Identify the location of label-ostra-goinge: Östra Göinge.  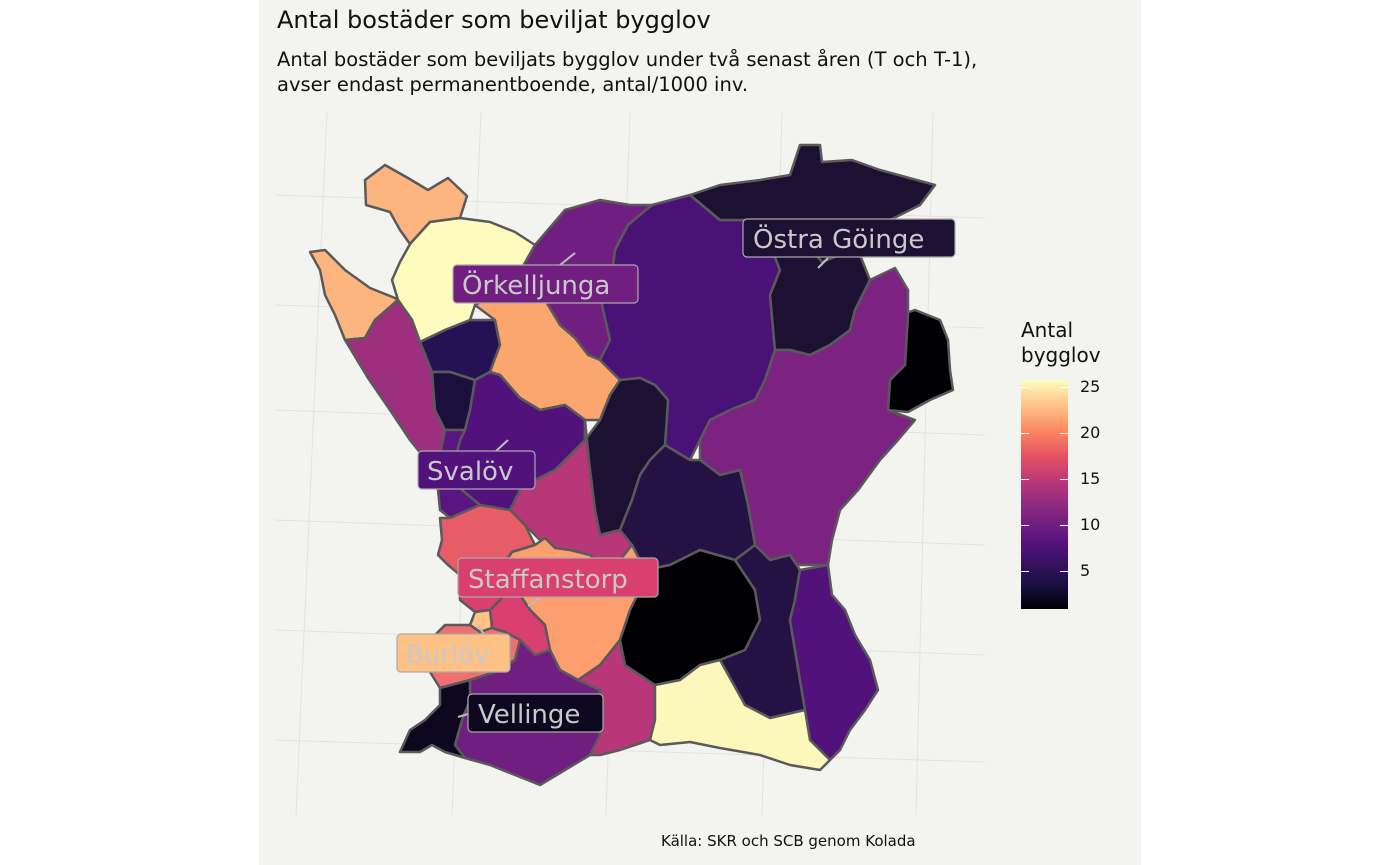
(849, 238).